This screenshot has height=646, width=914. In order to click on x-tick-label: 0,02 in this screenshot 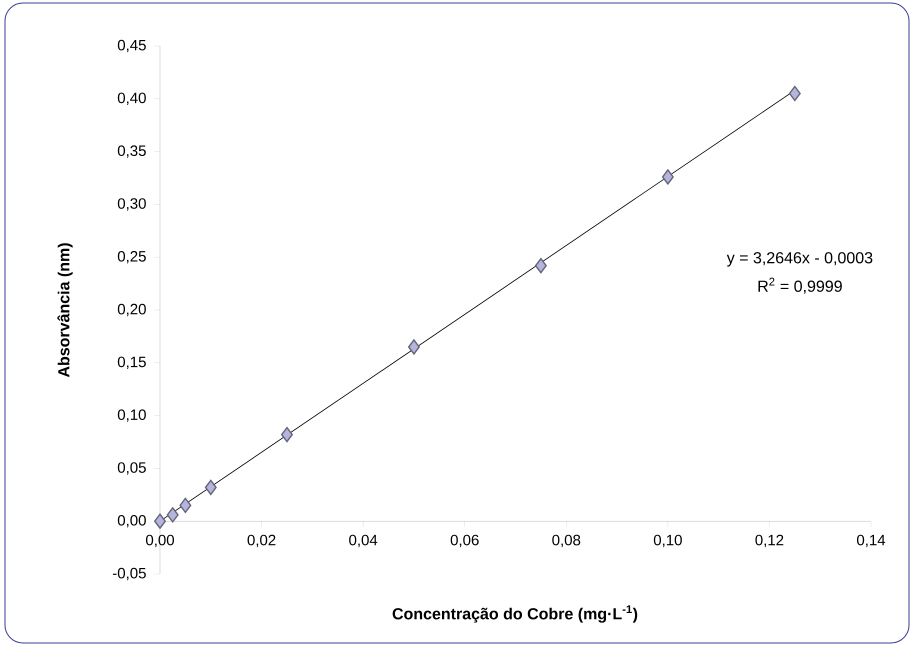, I will do `click(262, 541)`.